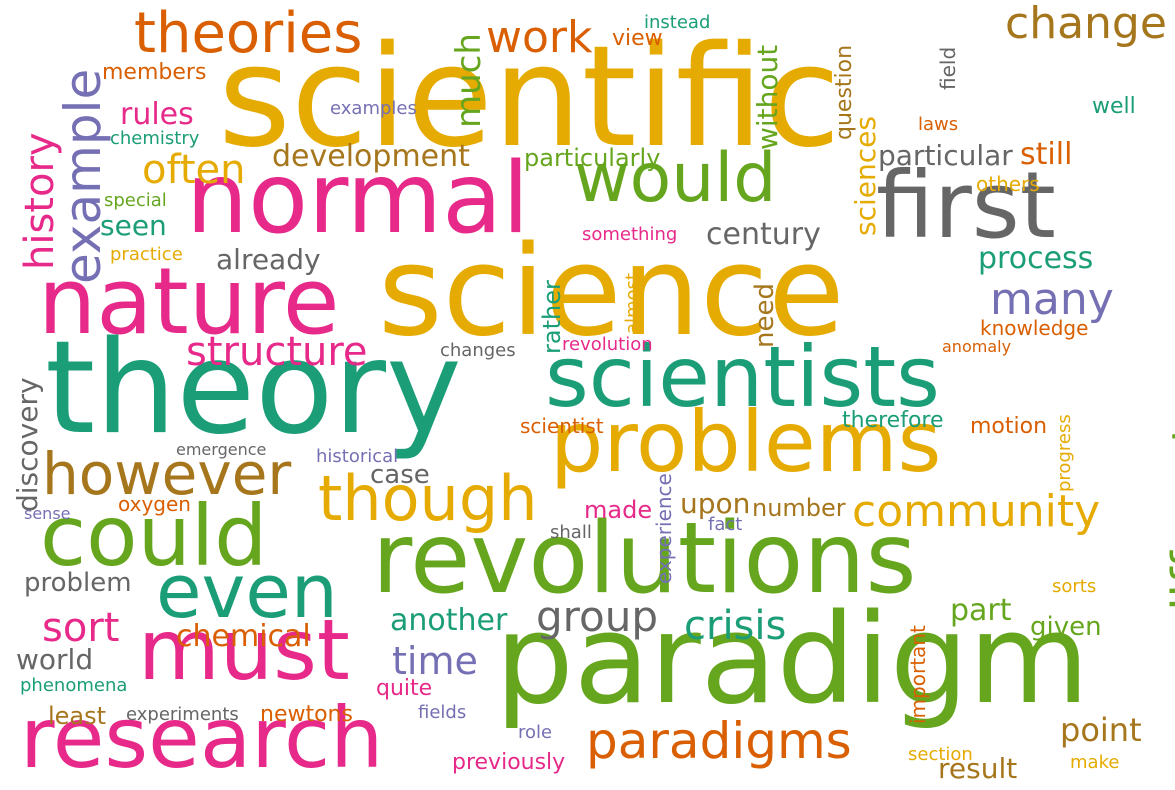  What do you see at coordinates (1052, 299) in the screenshot?
I see `word-many: many` at bounding box center [1052, 299].